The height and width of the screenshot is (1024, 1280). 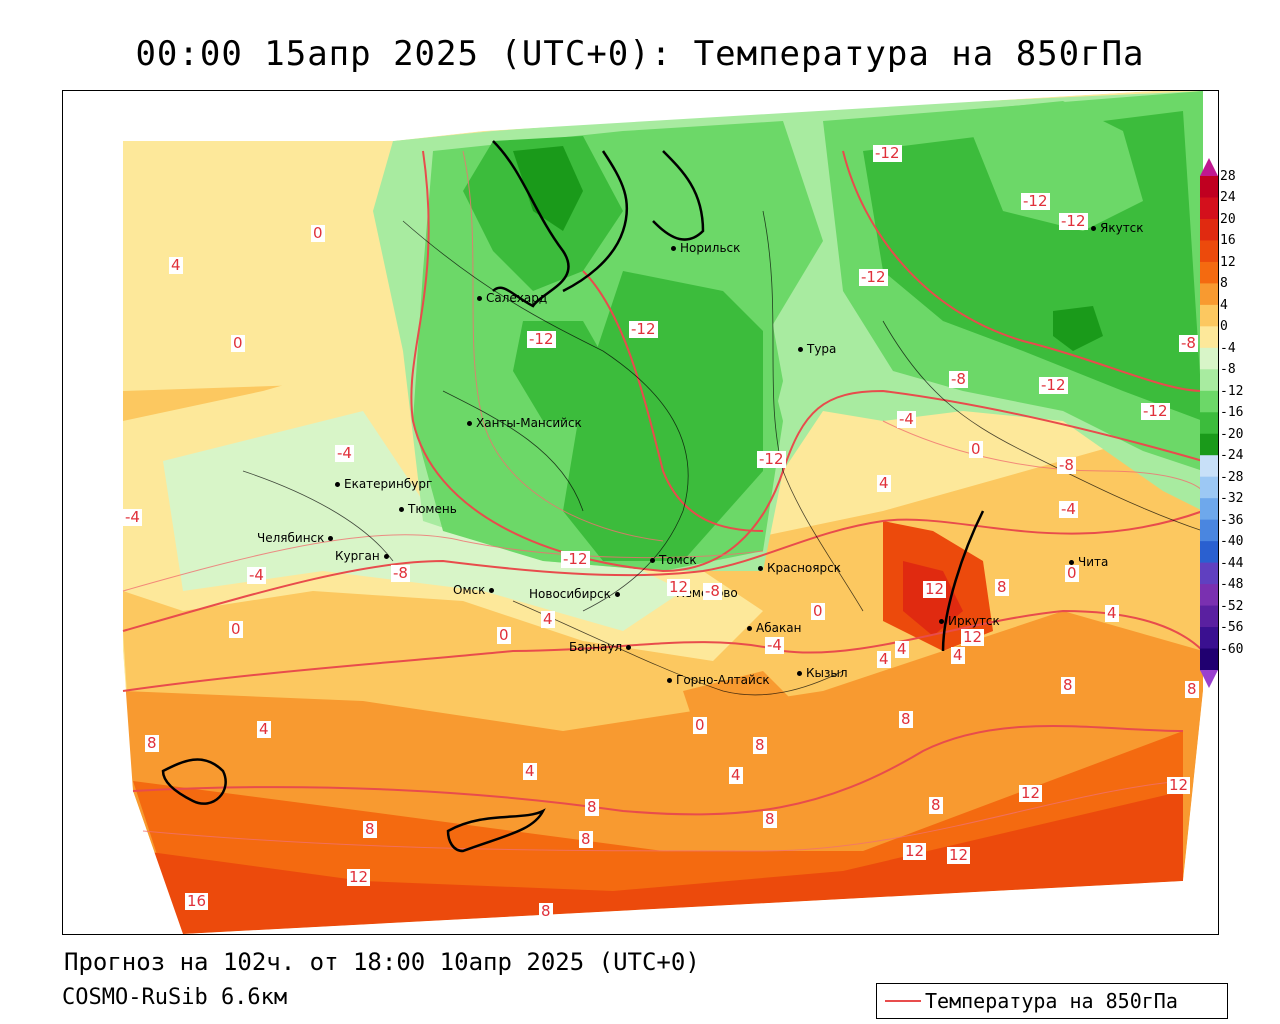 What do you see at coordinates (1232, 434) in the screenshot?
I see `colorbar-tick-label: -20` at bounding box center [1232, 434].